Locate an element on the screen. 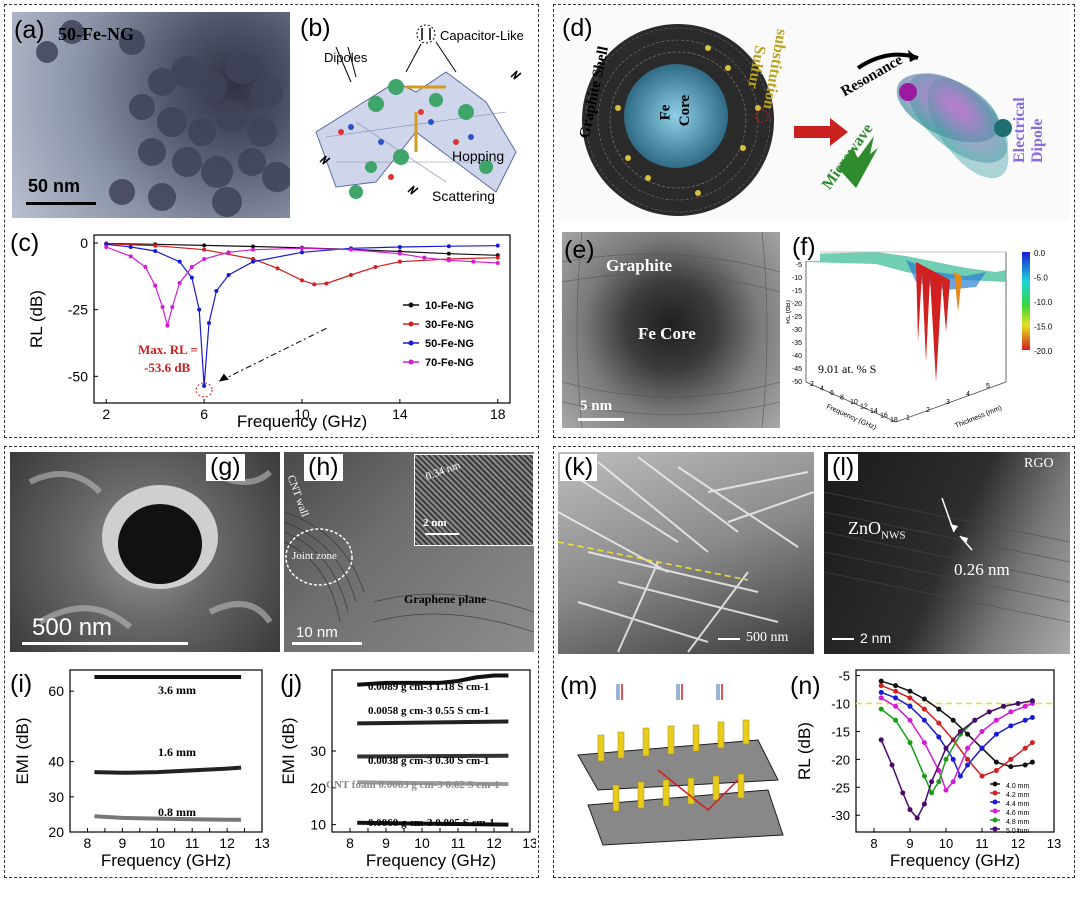 The width and height of the screenshot is (1080, 911). i-xtick-label: 11 is located at coordinates (192, 843).